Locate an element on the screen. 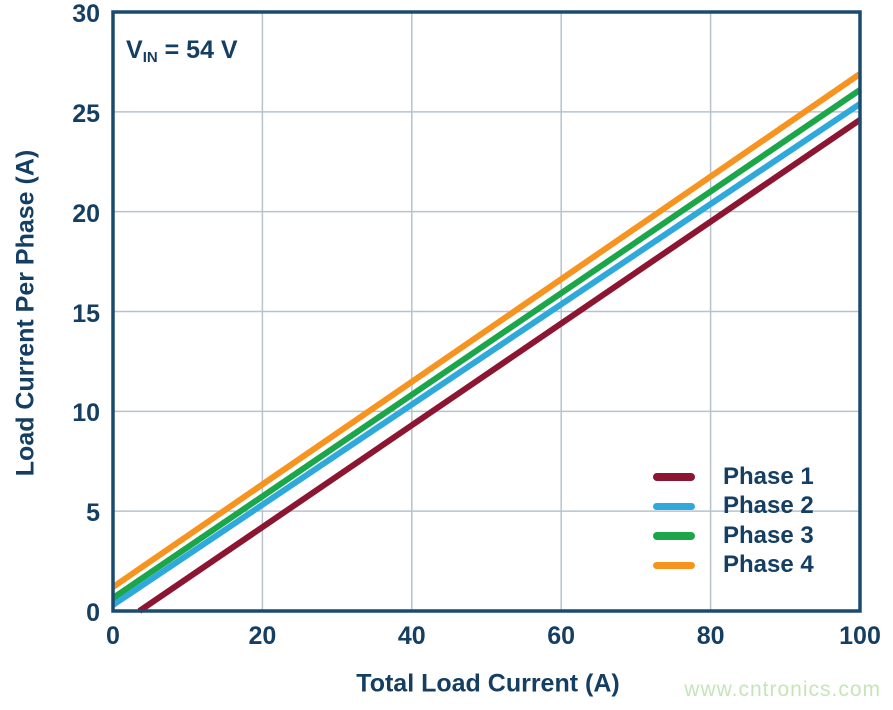 This screenshot has width=893, height=710. legend-label-phase-4: Phase 4 is located at coordinates (768, 565).